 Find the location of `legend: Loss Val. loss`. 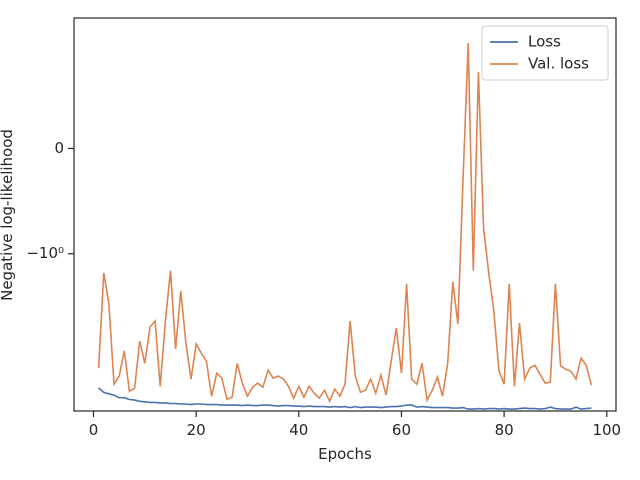

legend: Loss Val. loss is located at coordinates (545, 53).